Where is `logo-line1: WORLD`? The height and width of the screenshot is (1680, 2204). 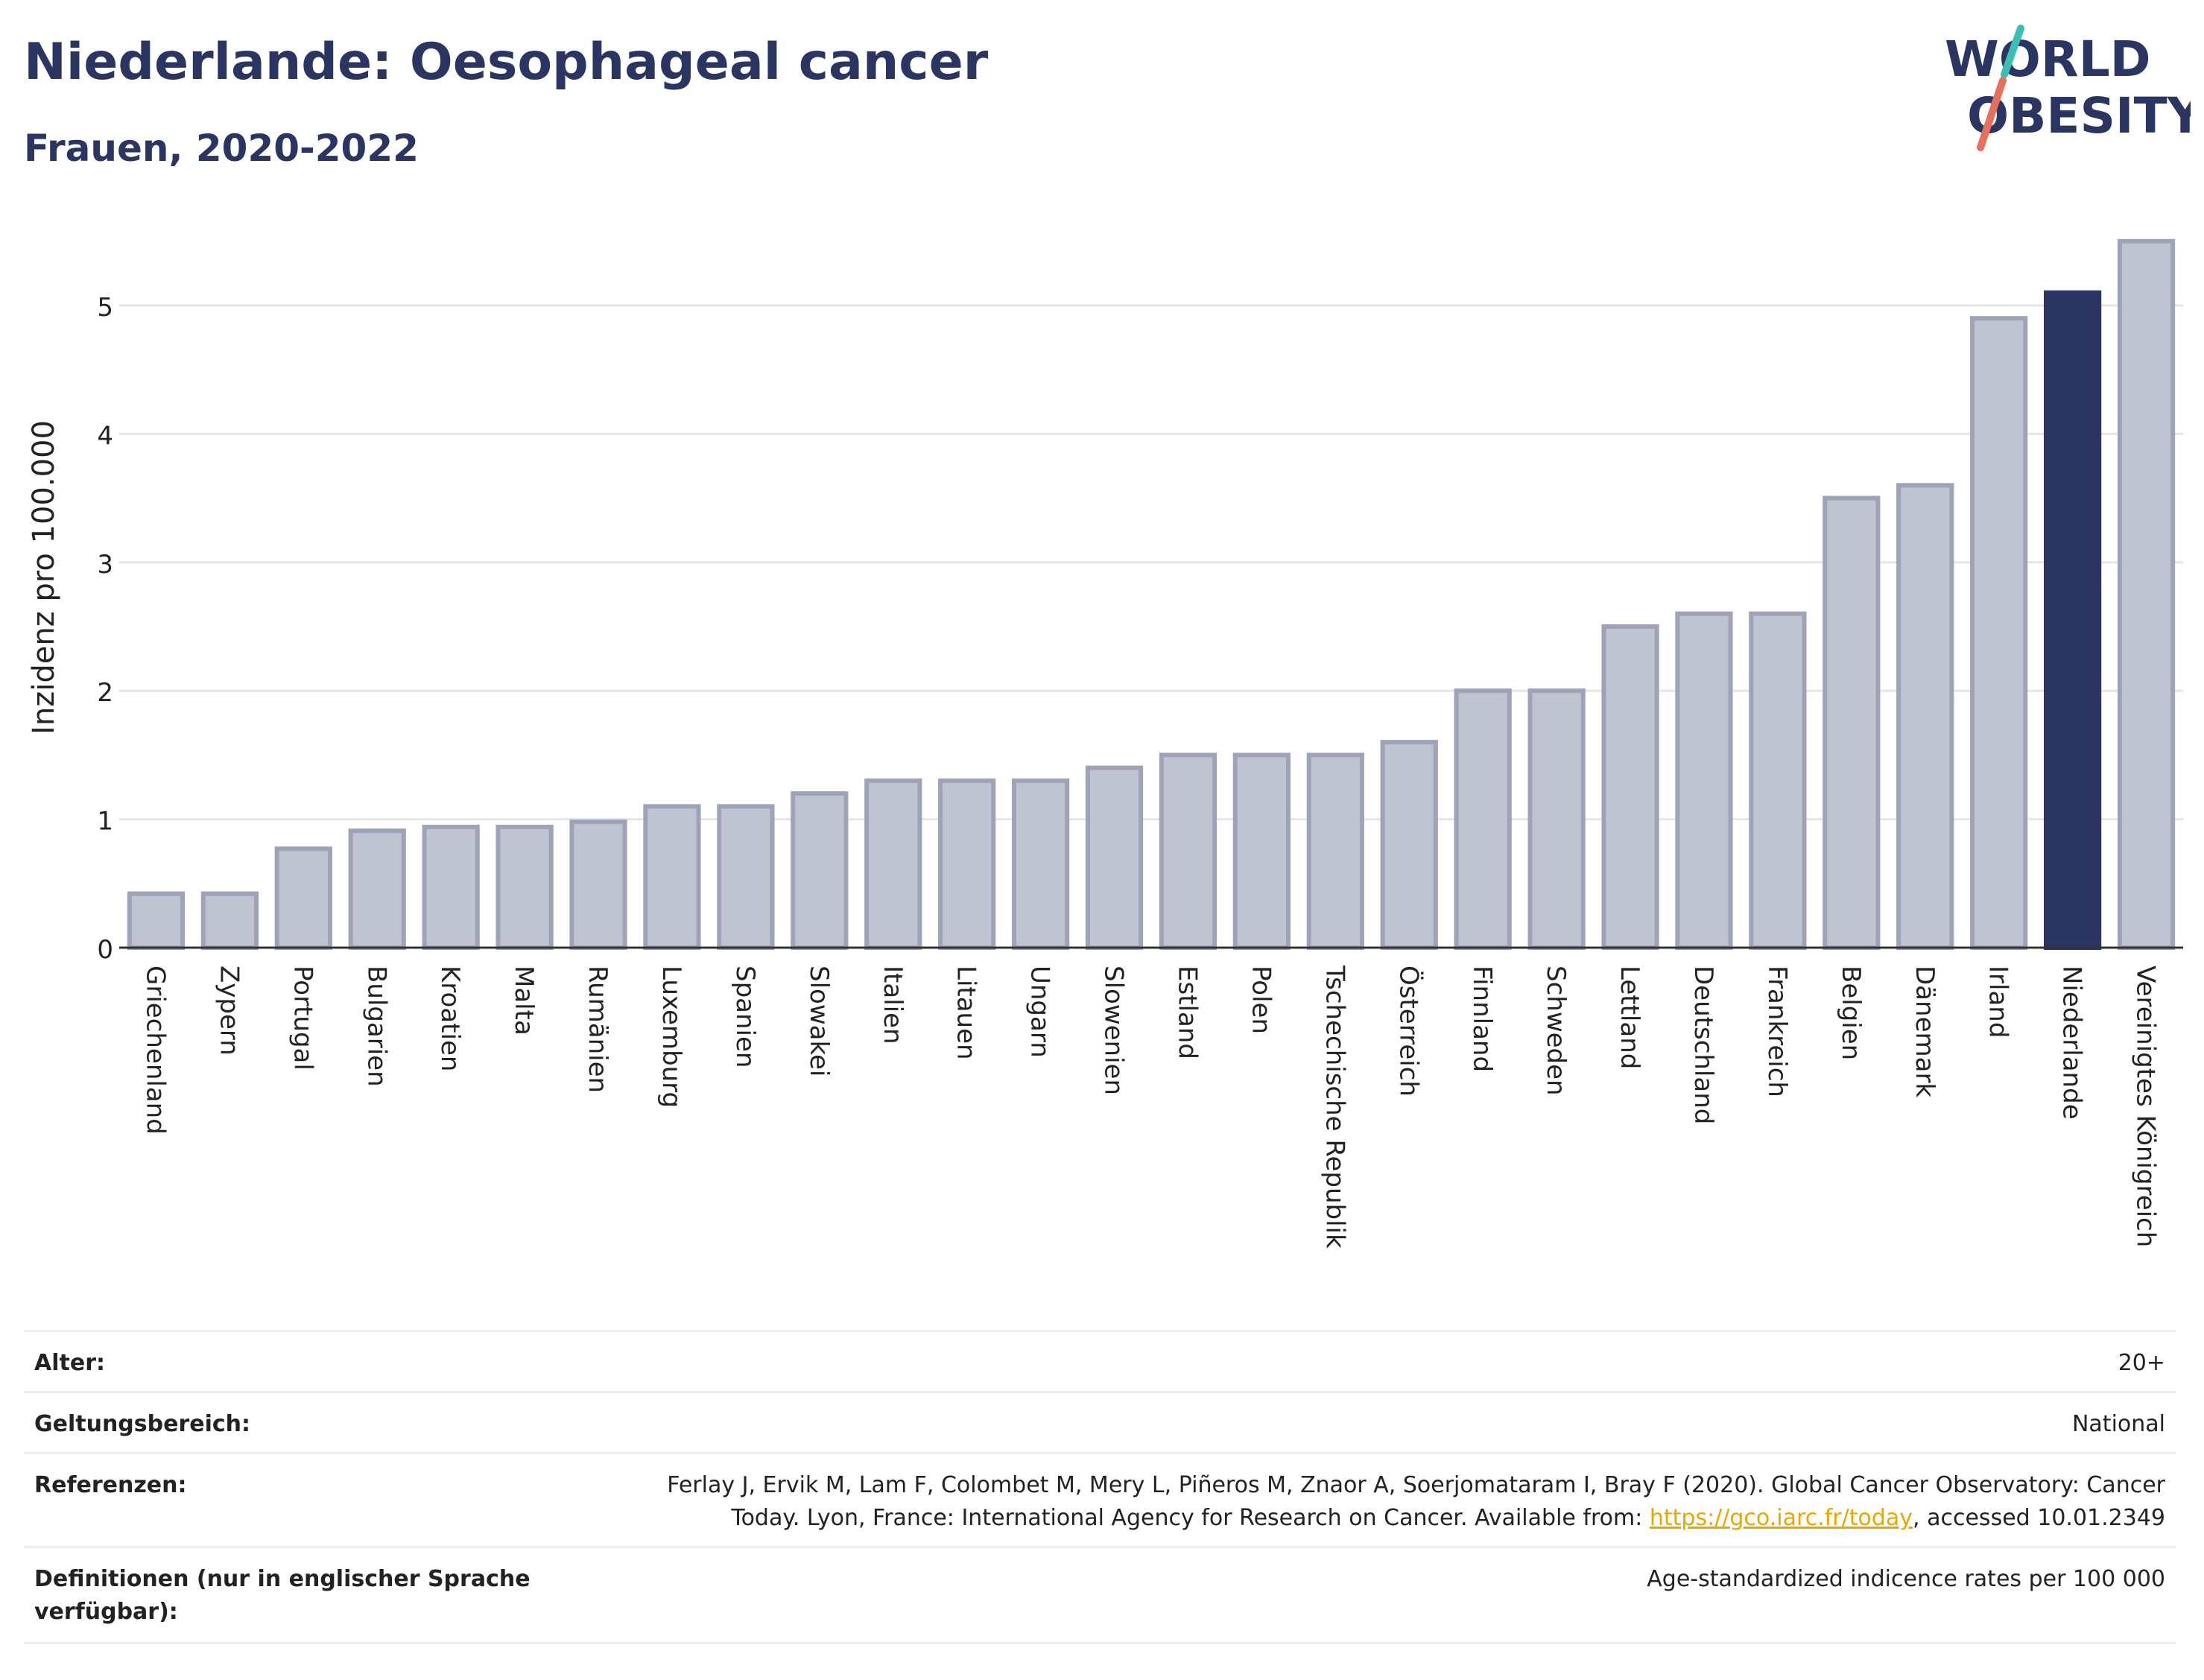
logo-line1: WORLD is located at coordinates (2048, 59).